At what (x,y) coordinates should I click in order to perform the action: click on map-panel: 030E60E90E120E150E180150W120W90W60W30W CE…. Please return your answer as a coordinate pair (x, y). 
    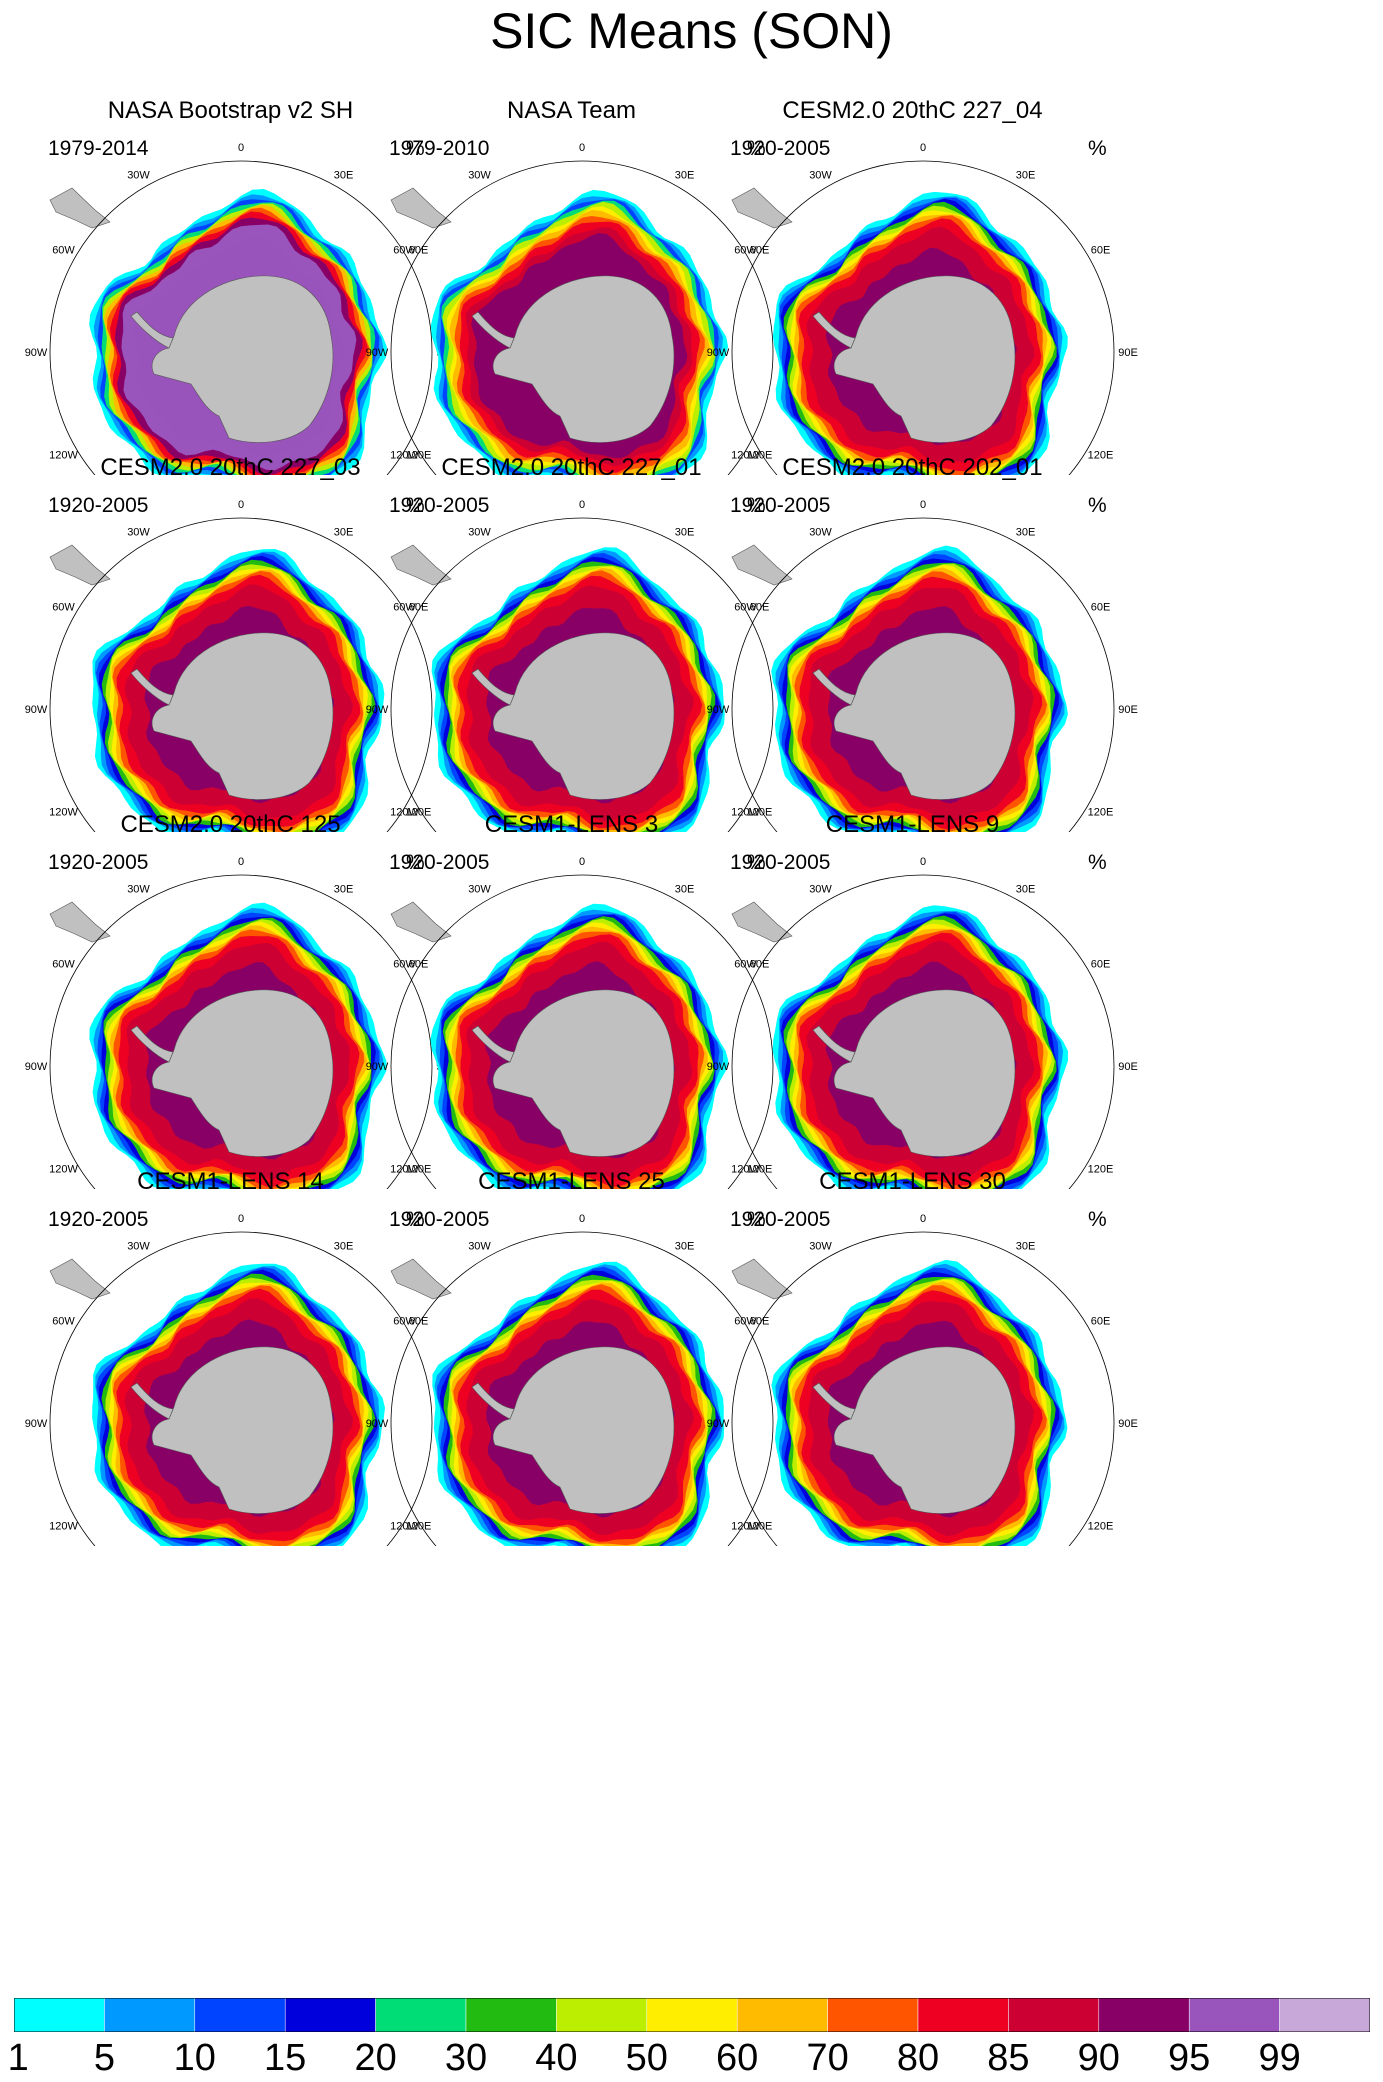
    Looking at the image, I should click on (912, 951).